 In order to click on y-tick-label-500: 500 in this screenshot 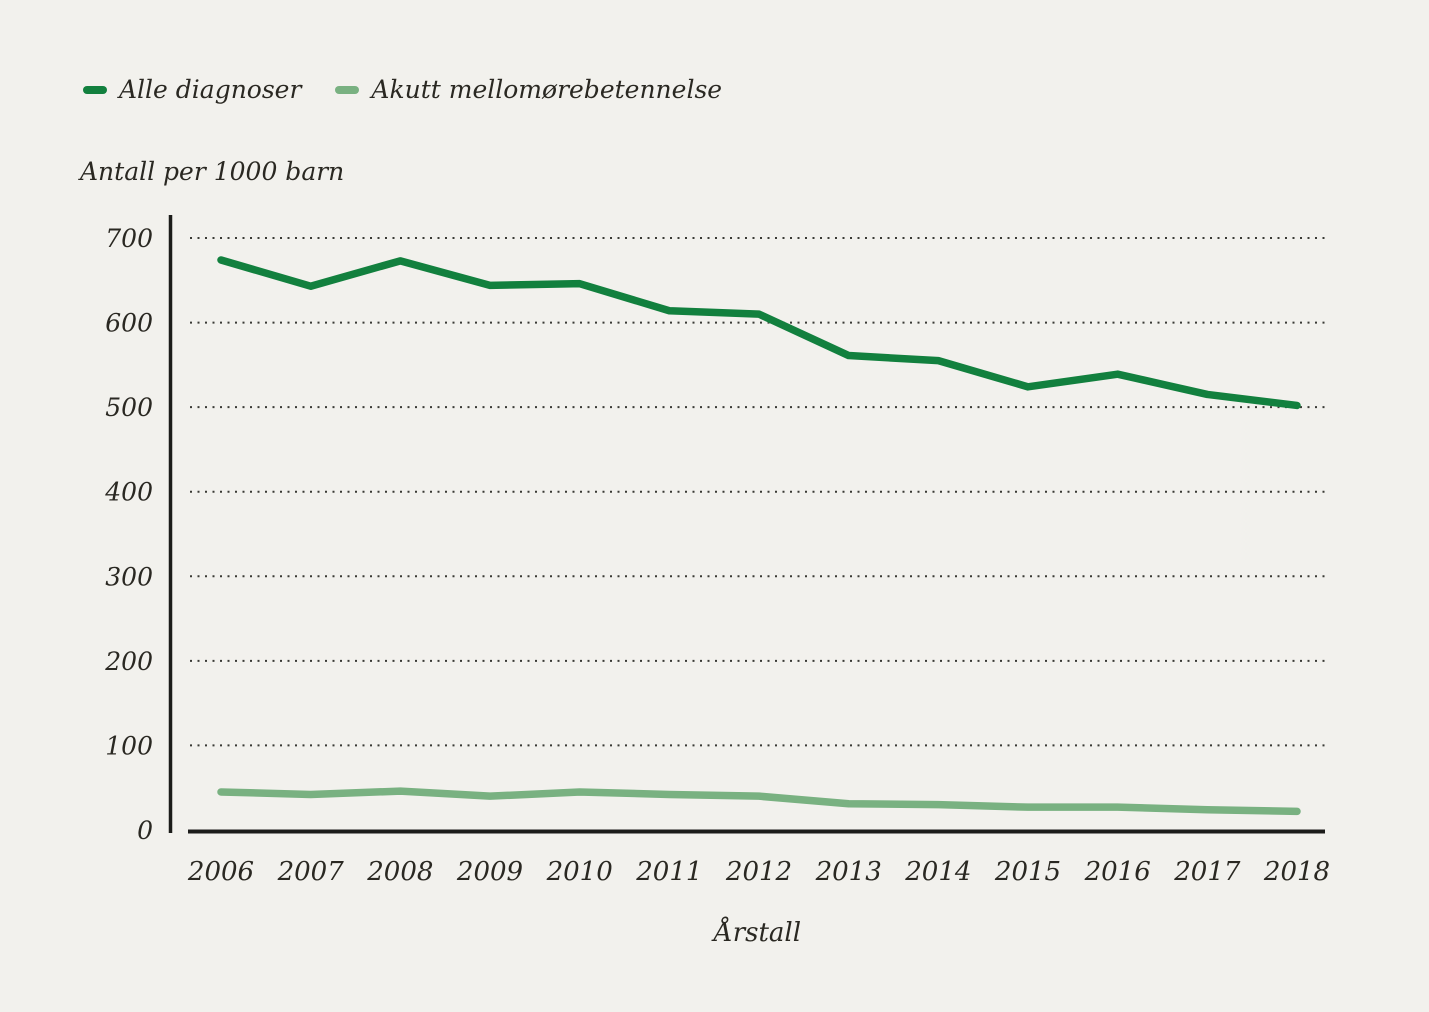, I will do `click(129, 407)`.